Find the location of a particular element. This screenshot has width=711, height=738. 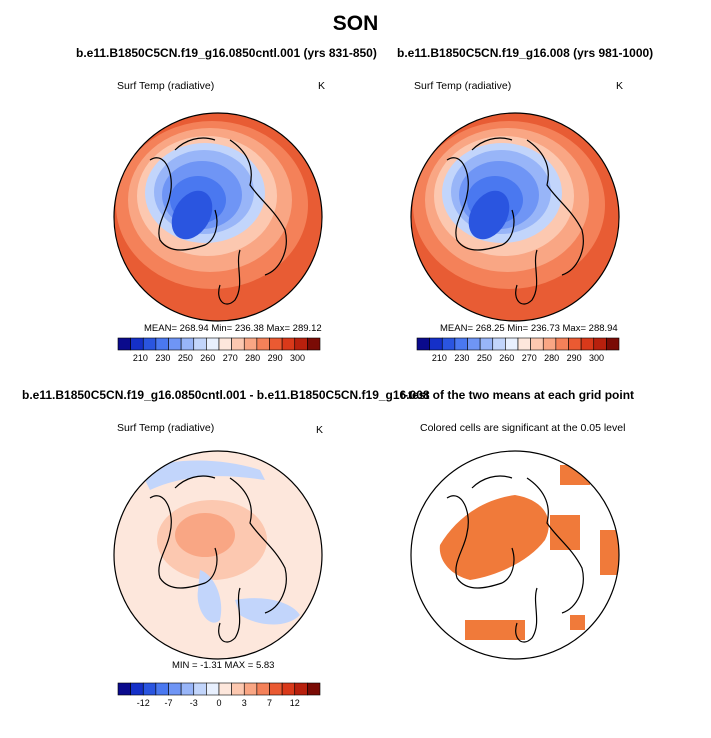

panel2-variable-label: Surf Temp (radiative) is located at coordinates (463, 86).